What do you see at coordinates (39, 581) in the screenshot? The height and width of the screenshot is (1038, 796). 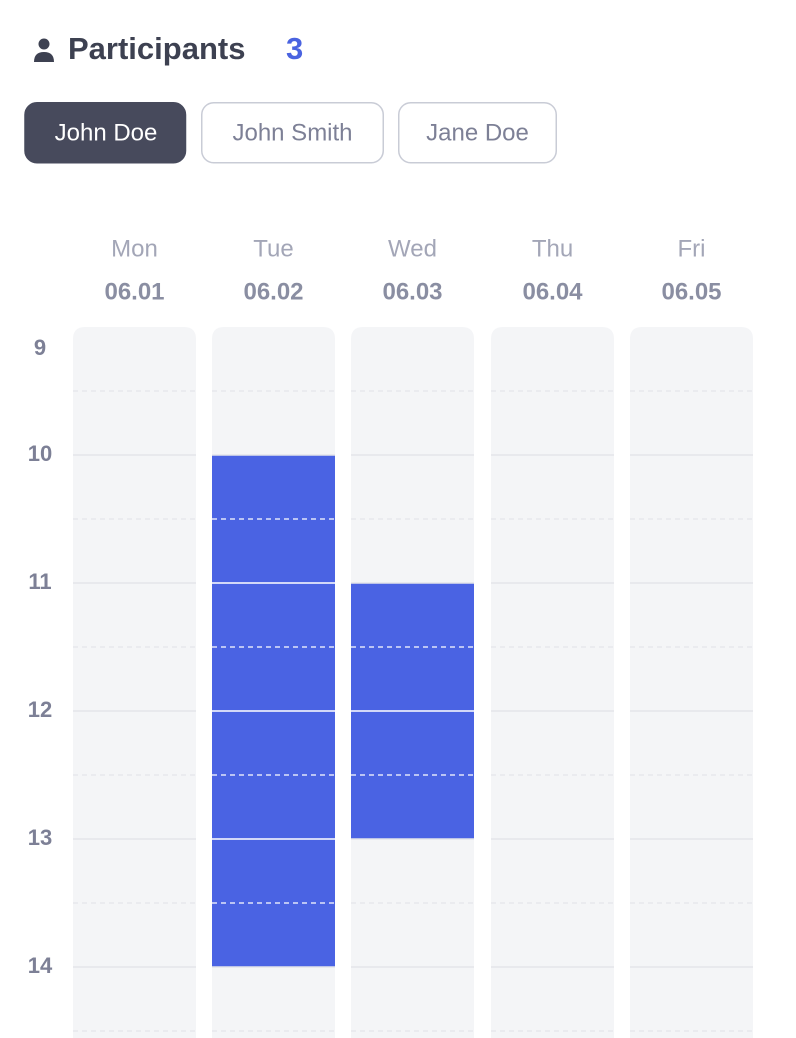 I see `hour-label: 11` at bounding box center [39, 581].